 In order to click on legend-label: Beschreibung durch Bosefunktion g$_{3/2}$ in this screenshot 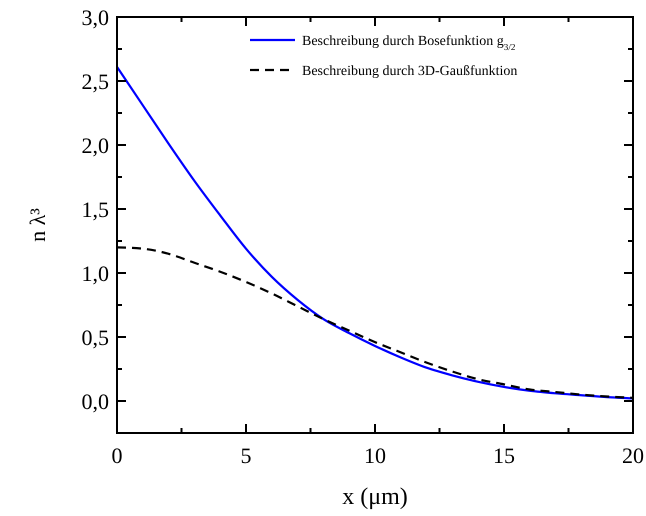, I will do `click(409, 43)`.